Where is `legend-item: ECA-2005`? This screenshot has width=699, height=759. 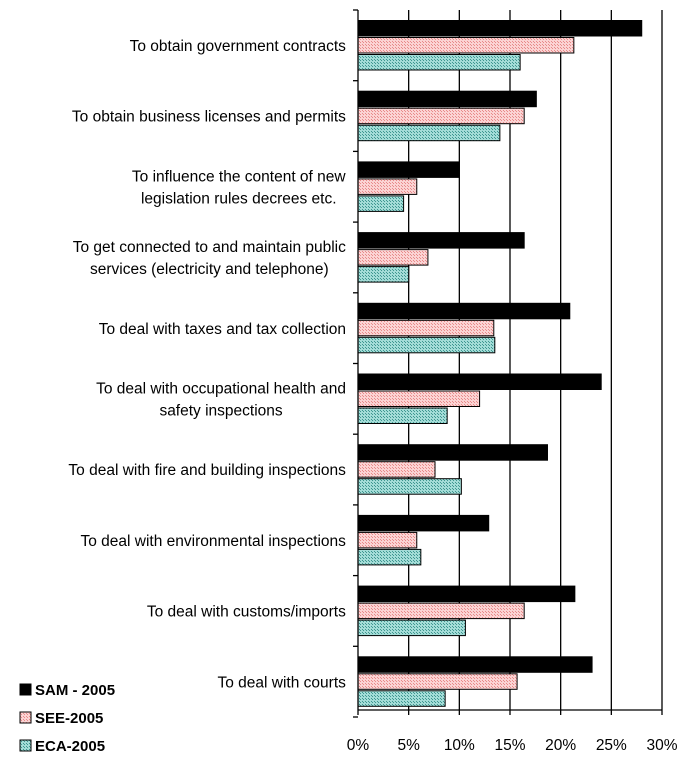
legend-item: ECA-2005 is located at coordinates (62, 746).